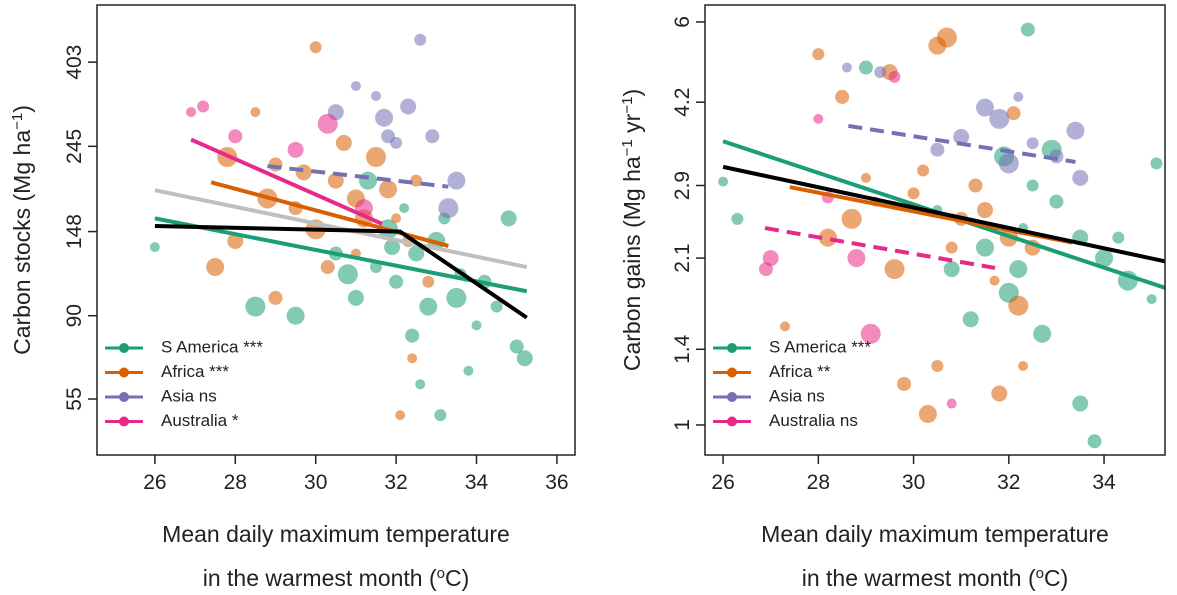  Describe the element at coordinates (935, 534) in the screenshot. I see `x-label: Mean daily maximum temperature` at that location.